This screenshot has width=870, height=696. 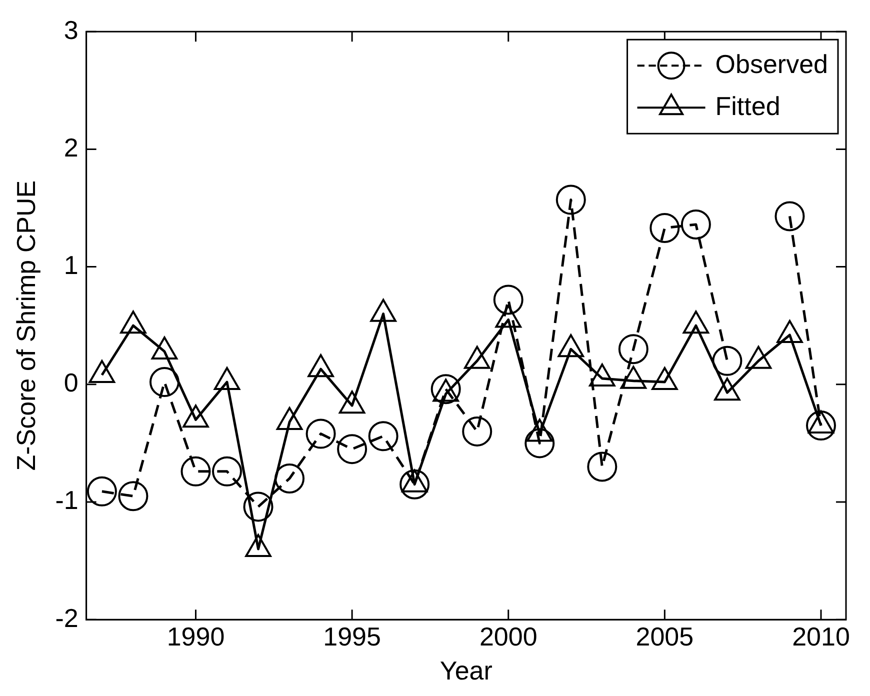 What do you see at coordinates (71, 383) in the screenshot?
I see `y-tick-label: 0` at bounding box center [71, 383].